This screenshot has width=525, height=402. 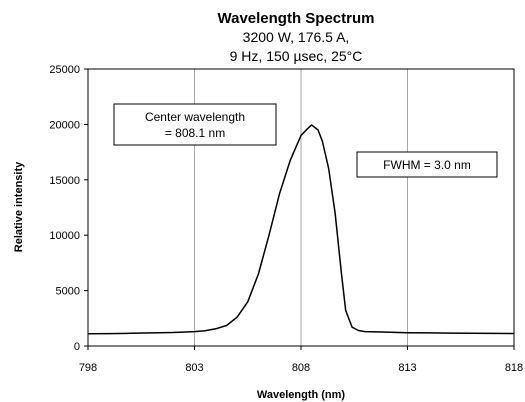 What do you see at coordinates (301, 395) in the screenshot?
I see `x-axis-label: Wavelength (nm)` at bounding box center [301, 395].